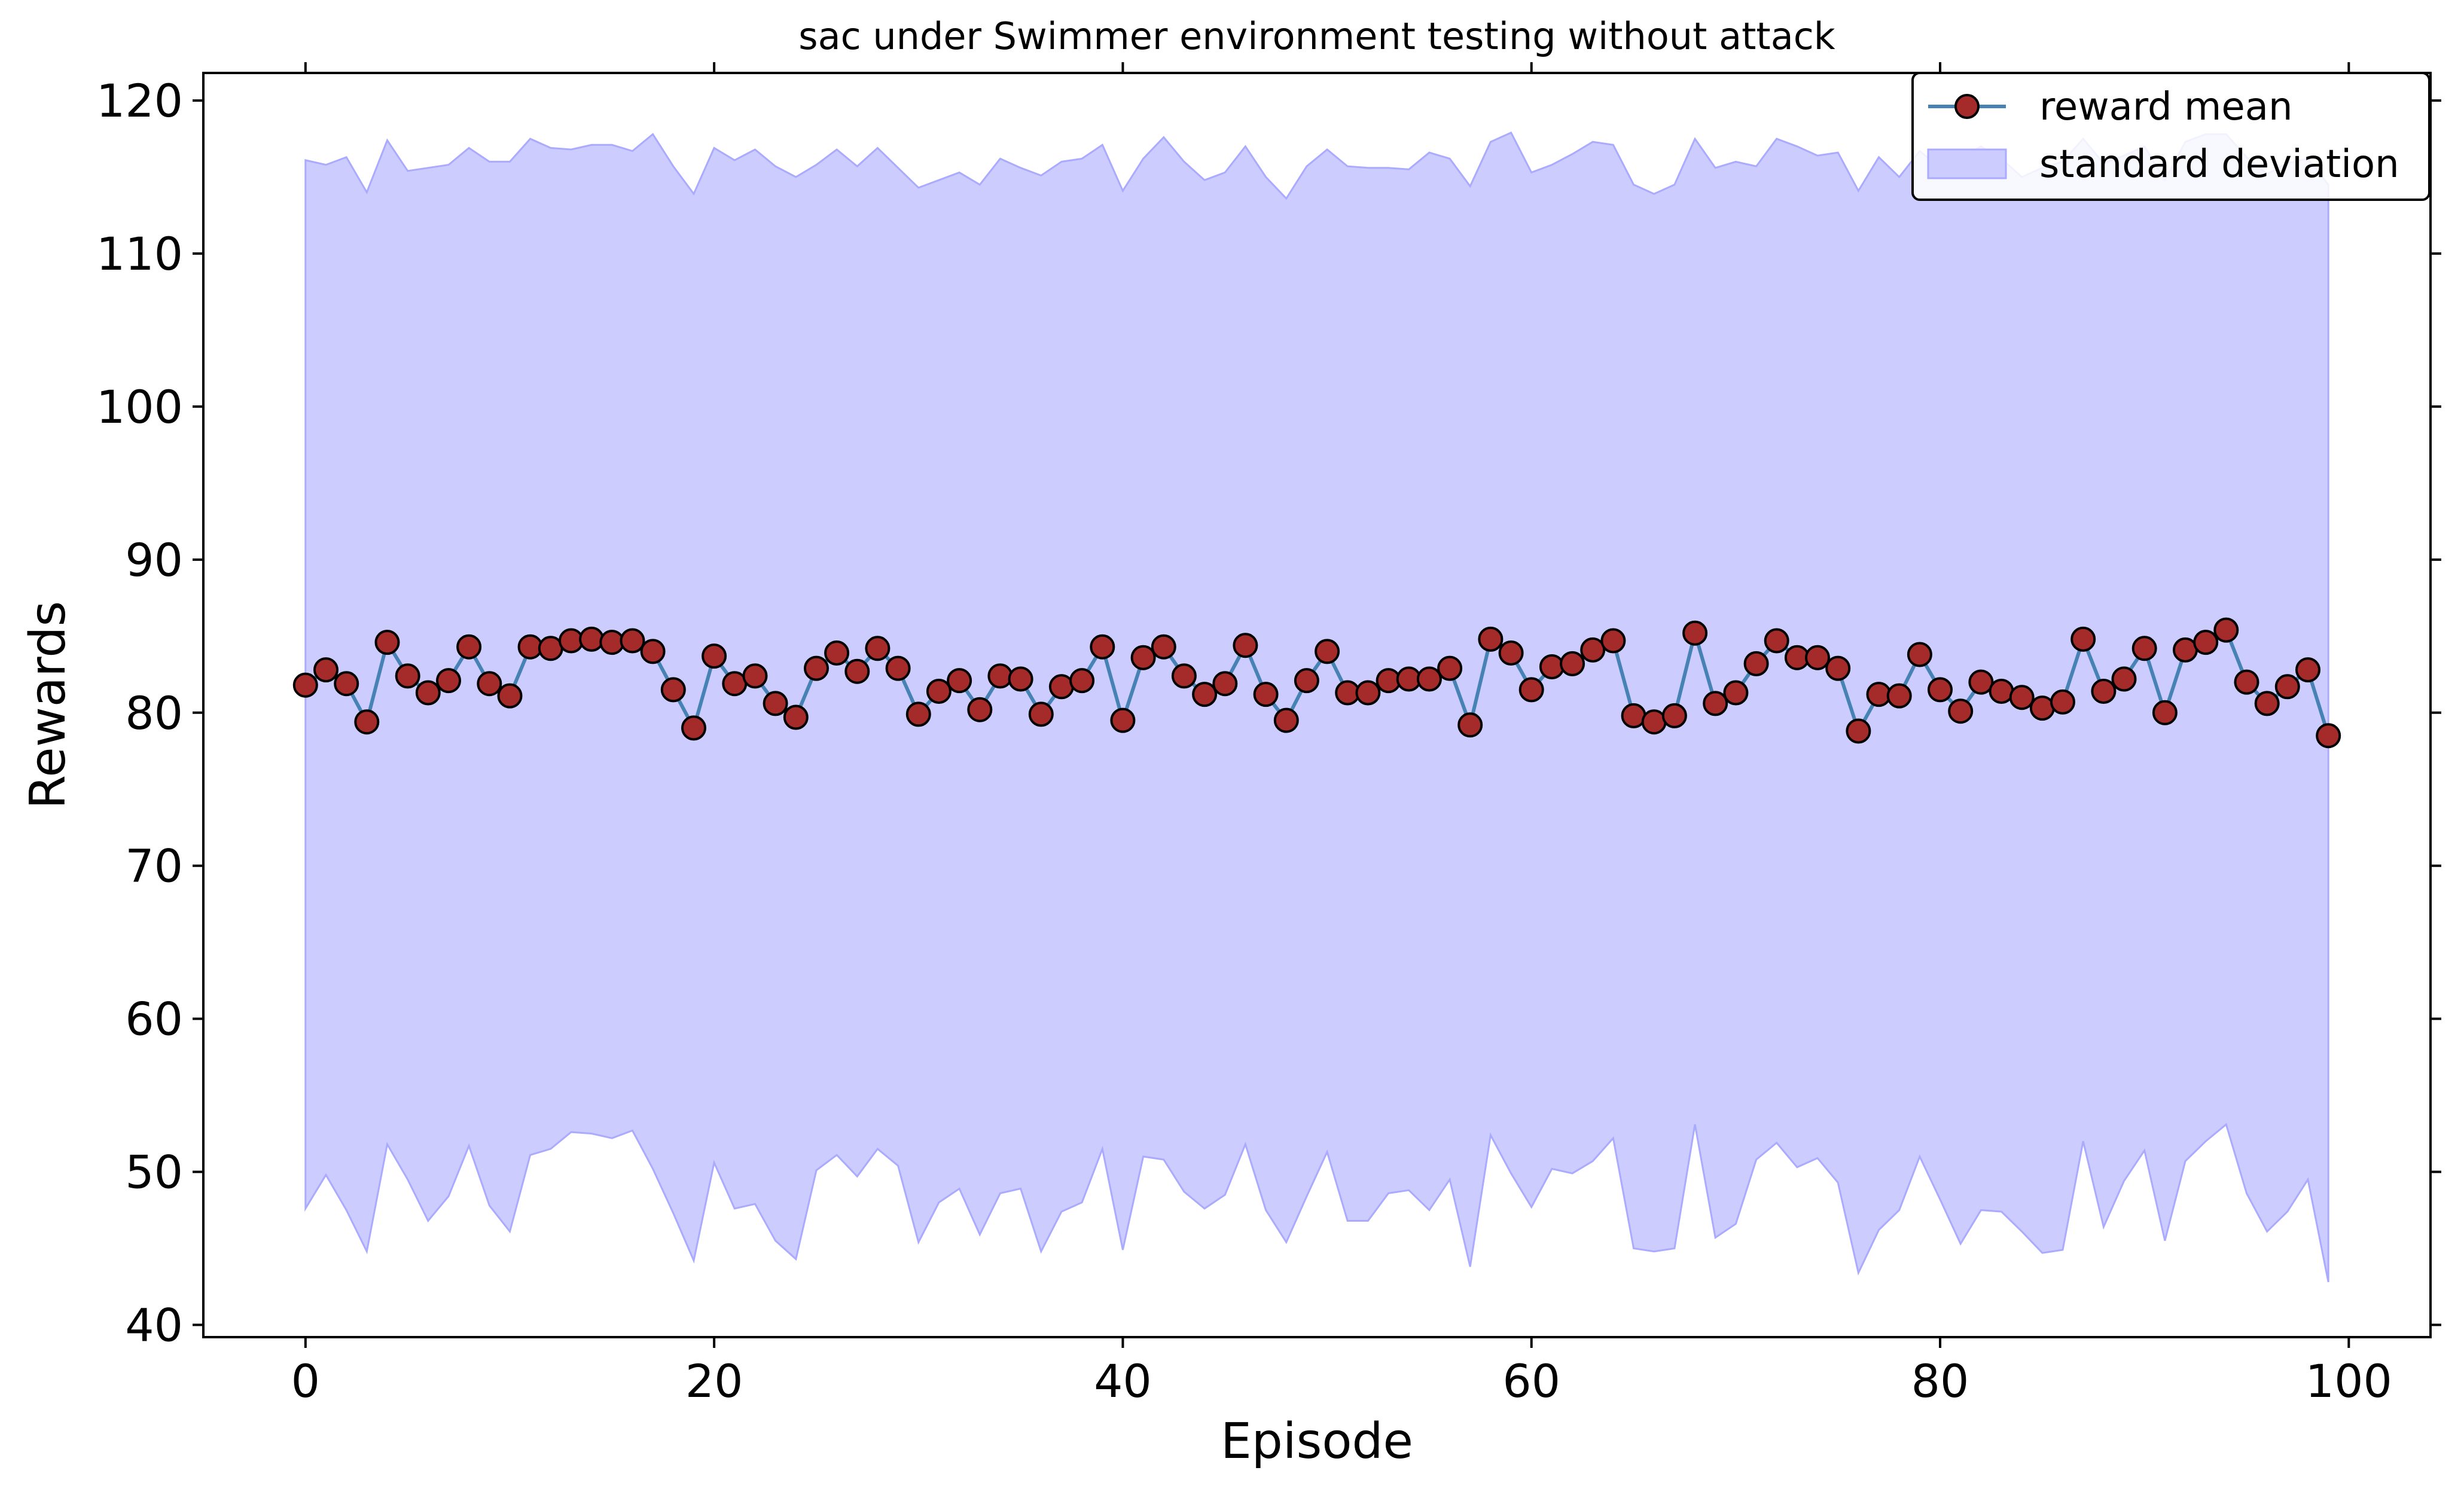 The image size is (2464, 1495). Describe the element at coordinates (154, 1325) in the screenshot. I see `y-tick-label: 40` at that location.